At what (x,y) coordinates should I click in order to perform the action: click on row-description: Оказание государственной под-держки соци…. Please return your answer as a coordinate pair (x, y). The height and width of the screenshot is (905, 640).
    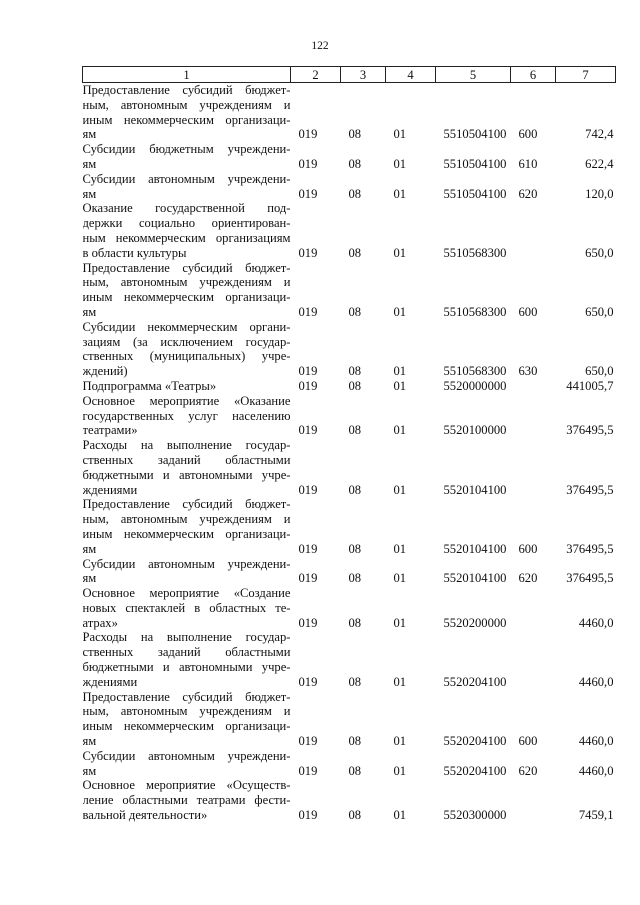
    Looking at the image, I should click on (187, 230).